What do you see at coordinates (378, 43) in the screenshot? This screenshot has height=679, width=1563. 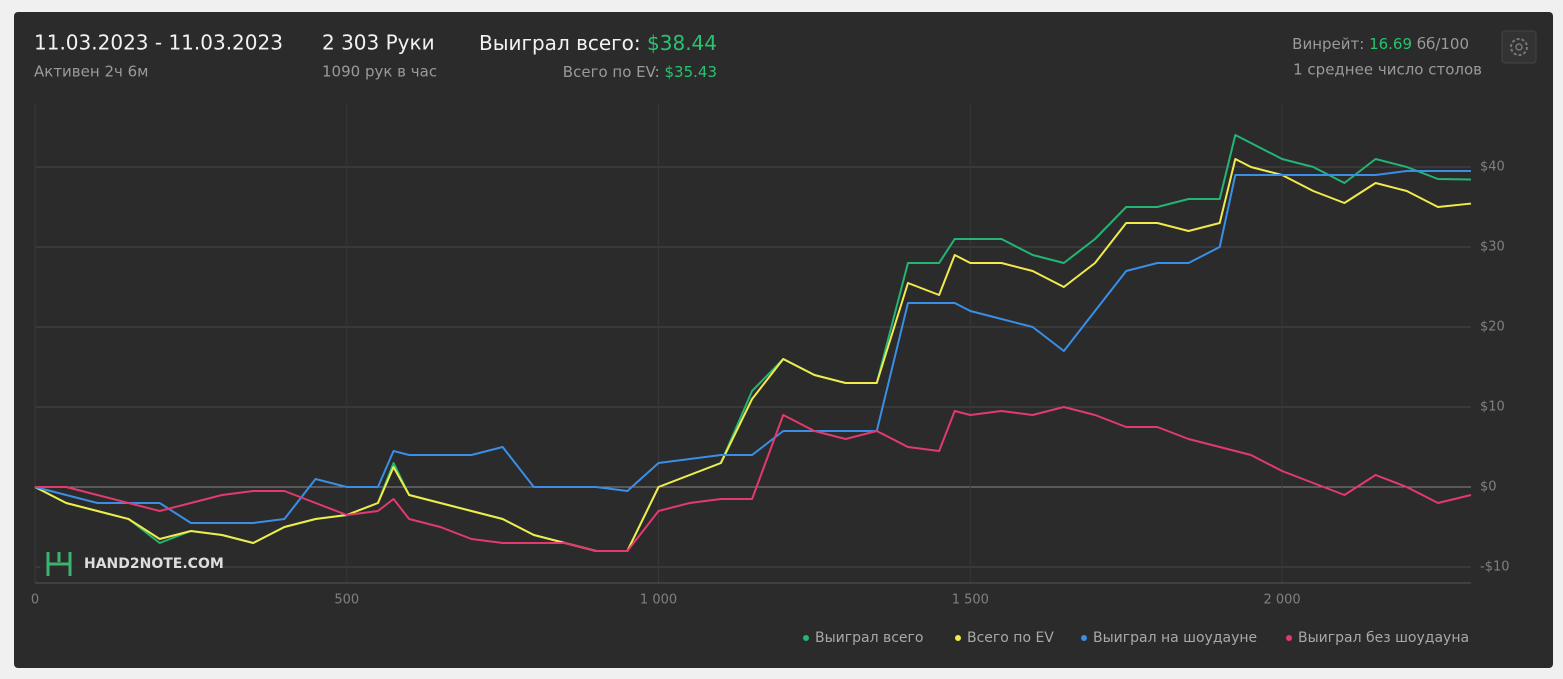 I see `hands: 2 303 Руки` at bounding box center [378, 43].